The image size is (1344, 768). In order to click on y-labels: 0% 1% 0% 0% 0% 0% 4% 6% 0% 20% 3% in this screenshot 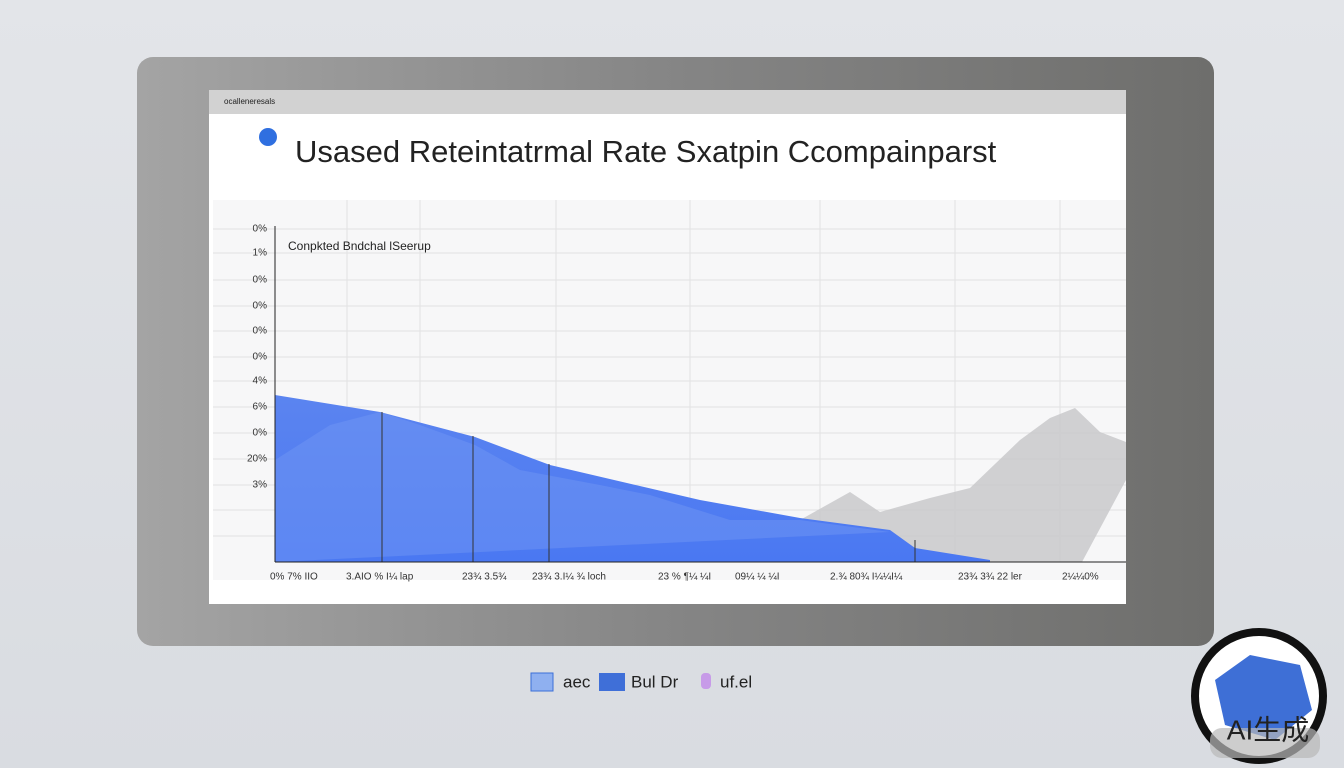, I will do `click(257, 357)`.